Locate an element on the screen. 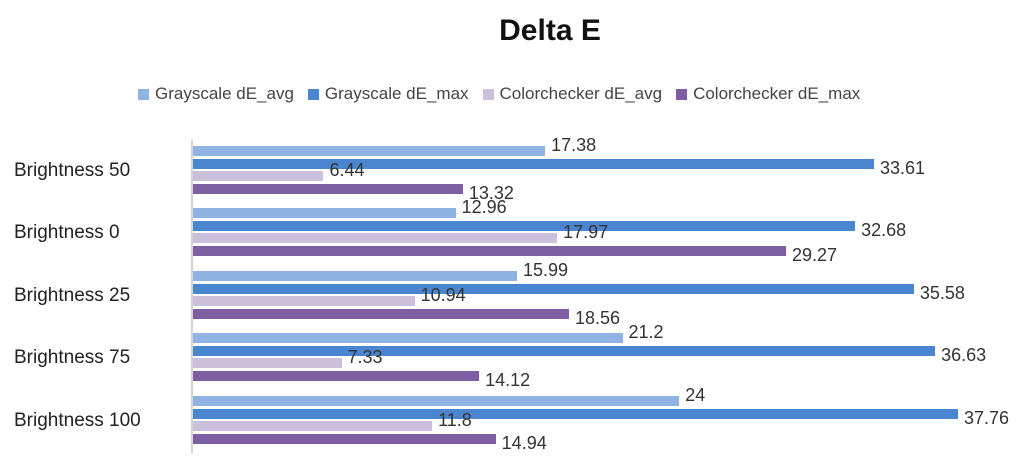 The image size is (1024, 463). legend-item-colorchecker-max: Colorchecker dE_max is located at coordinates (768, 94).